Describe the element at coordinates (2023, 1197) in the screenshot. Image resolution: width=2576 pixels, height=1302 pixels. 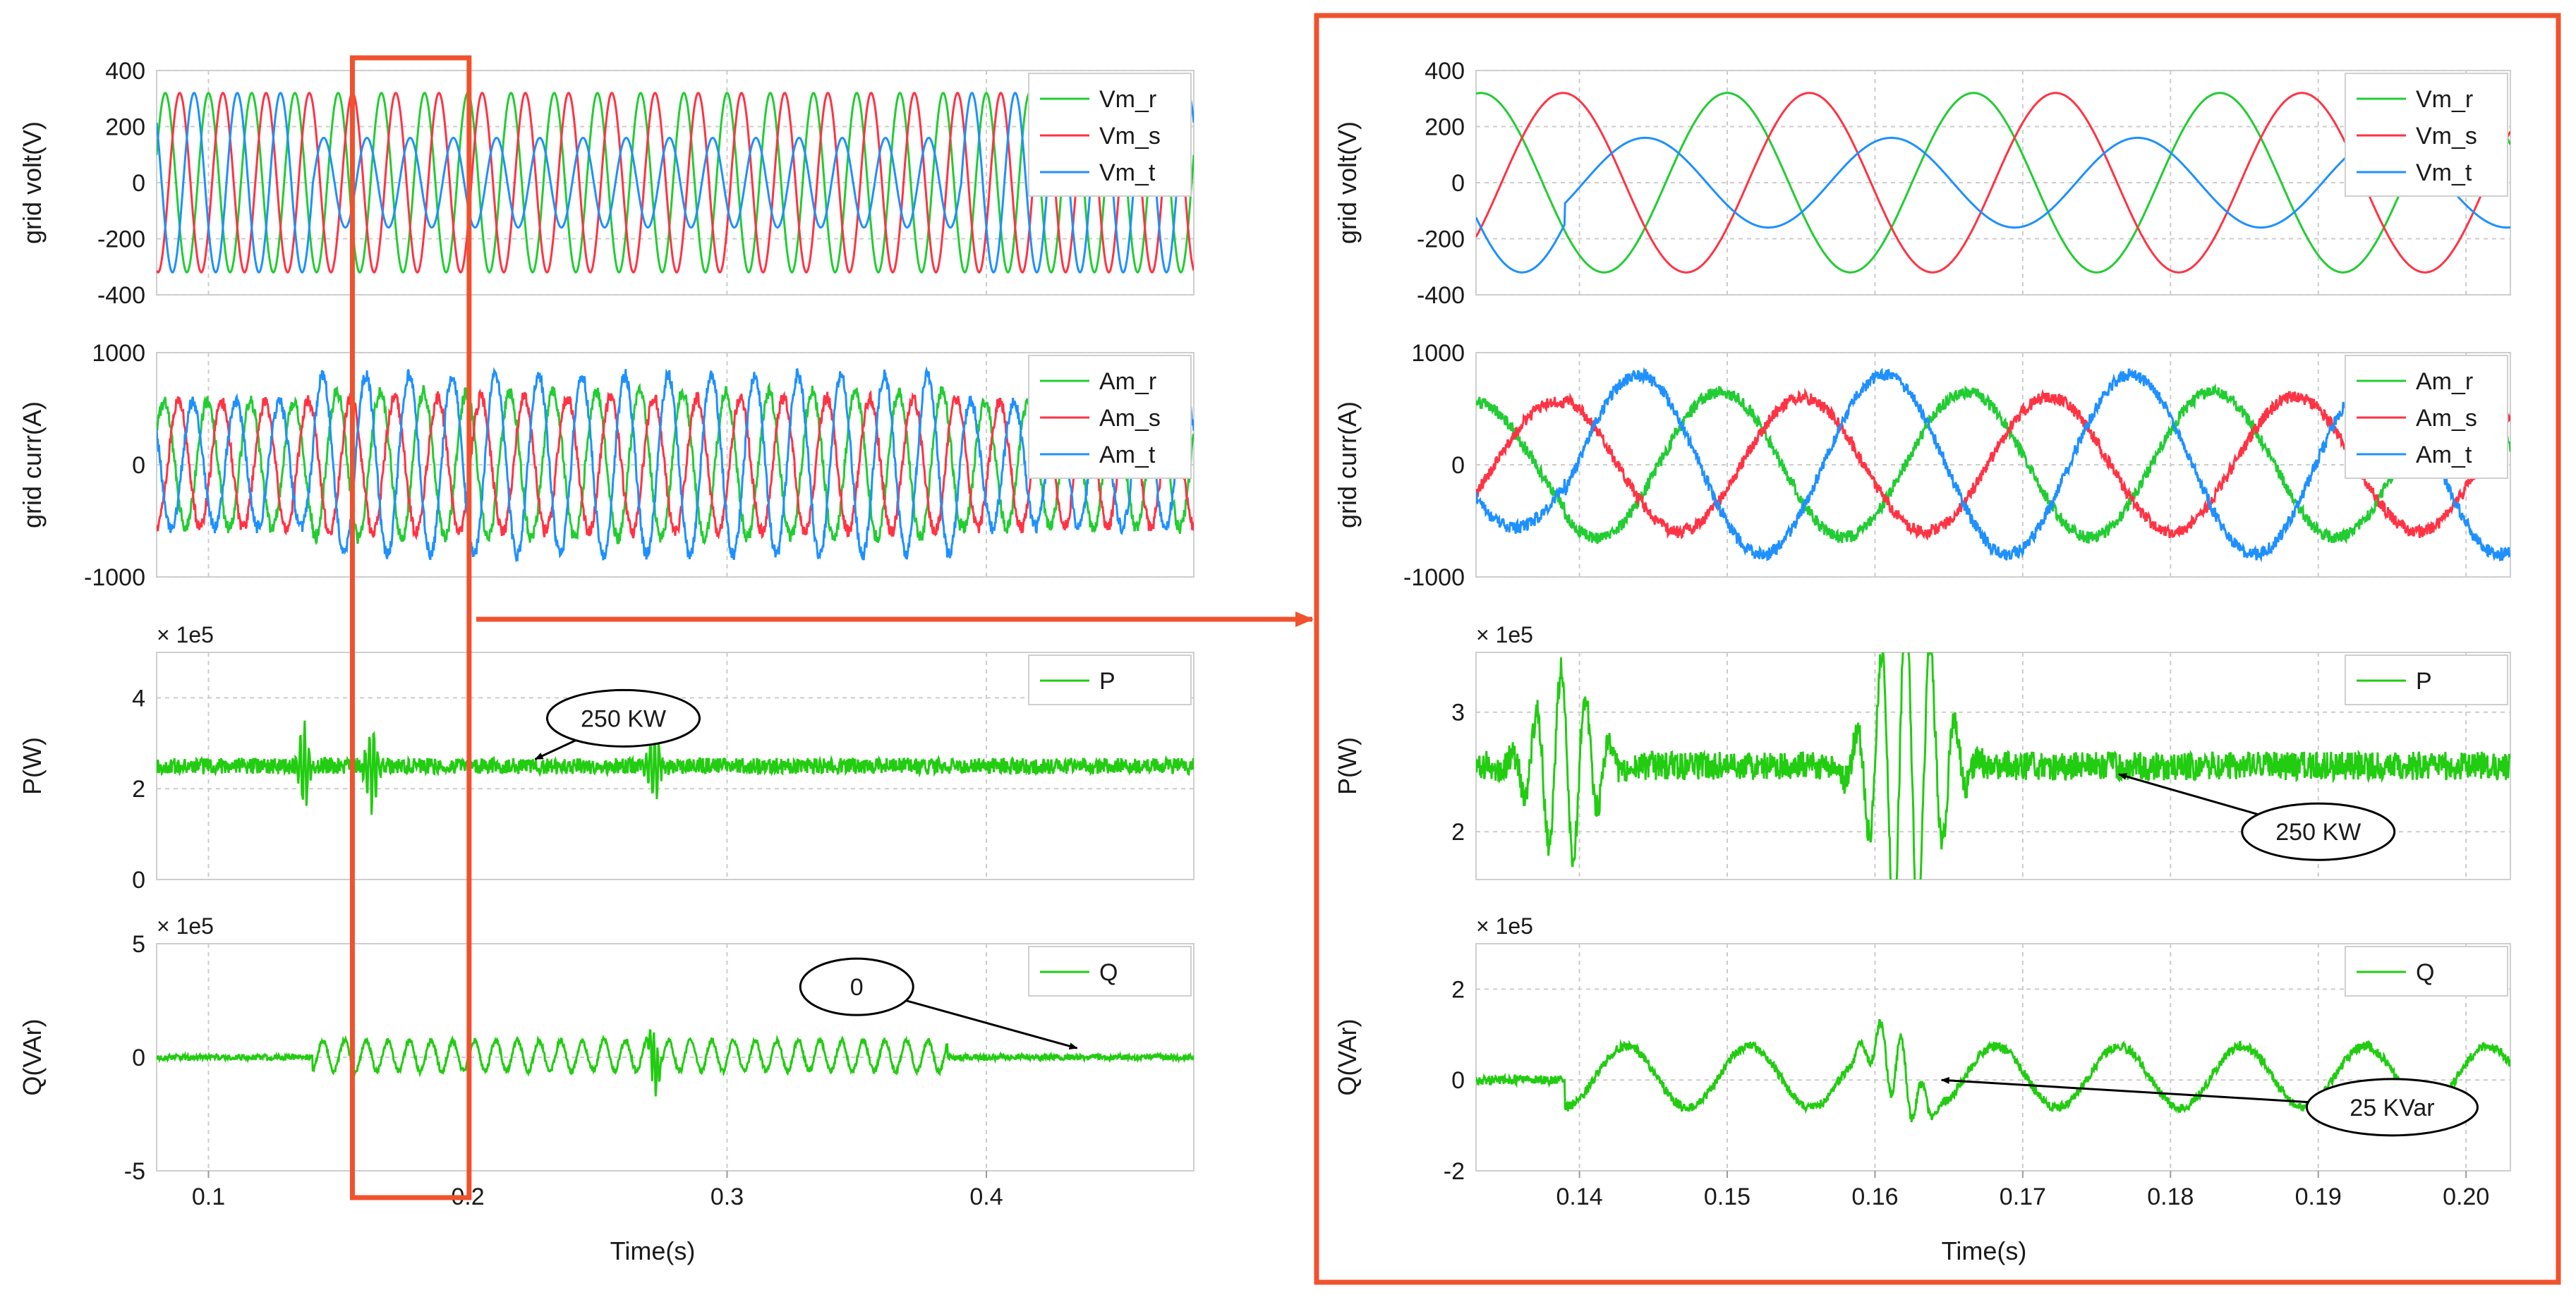
I see `x-tick-label: 0.17` at that location.